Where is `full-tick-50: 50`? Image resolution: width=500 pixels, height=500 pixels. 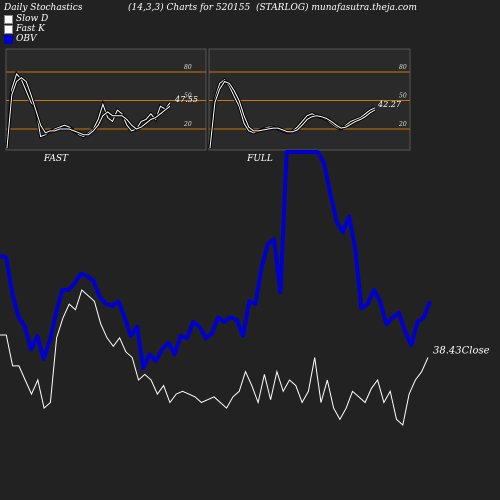
full-tick-50: 50 is located at coordinates (403, 96).